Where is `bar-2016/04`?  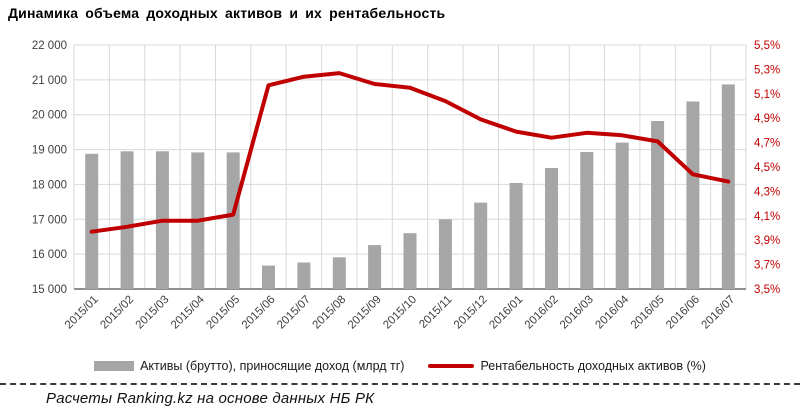
bar-2016/04 is located at coordinates (622, 215).